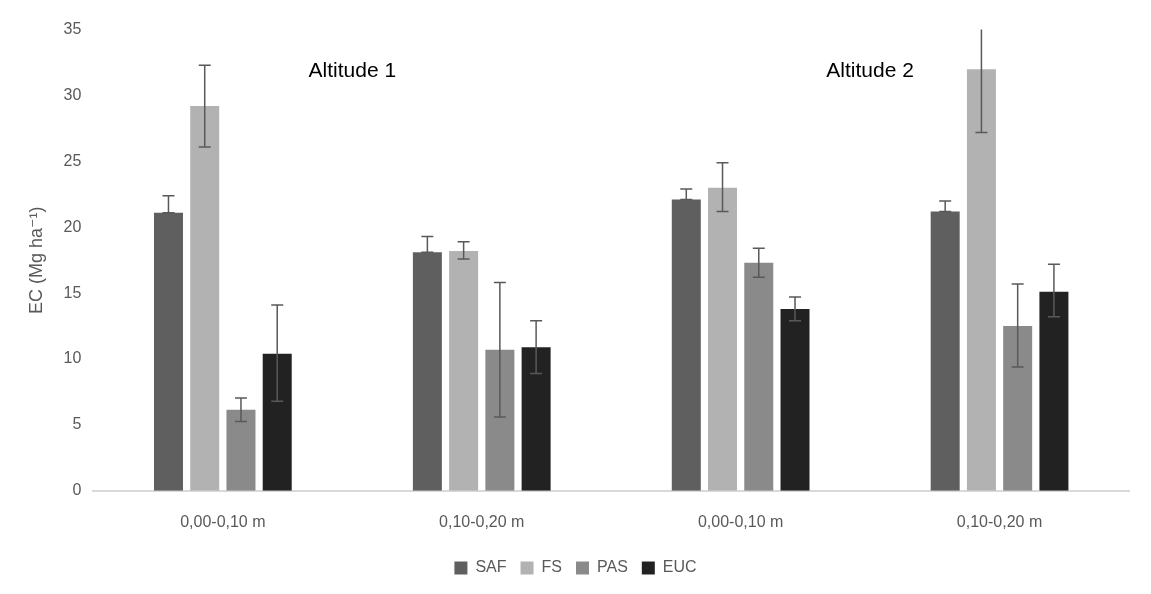 This screenshot has height=594, width=1151. What do you see at coordinates (35, 260) in the screenshot?
I see `y-axis-title: EC (Mg ha⁻¹)` at bounding box center [35, 260].